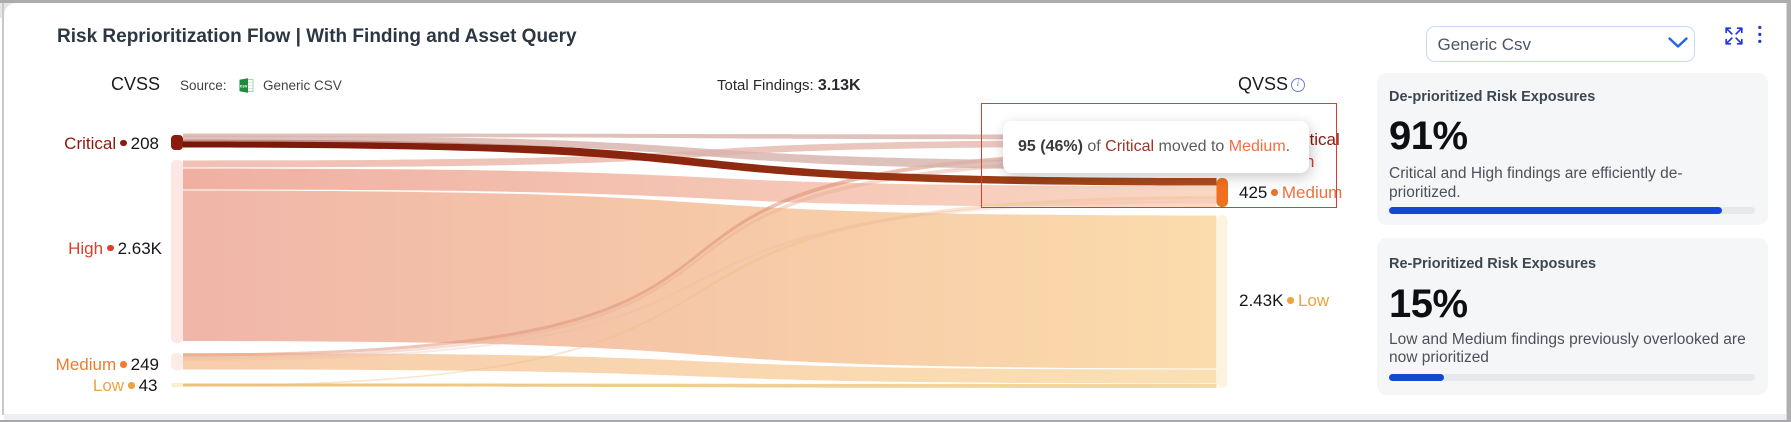 This screenshot has height=422, width=1791. Describe the element at coordinates (244, 86) in the screenshot. I see `svg-text: csv` at that location.